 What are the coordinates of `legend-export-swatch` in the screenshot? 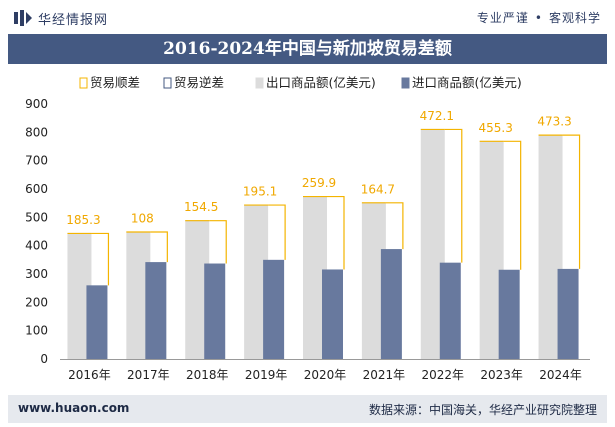 It's located at (259, 83).